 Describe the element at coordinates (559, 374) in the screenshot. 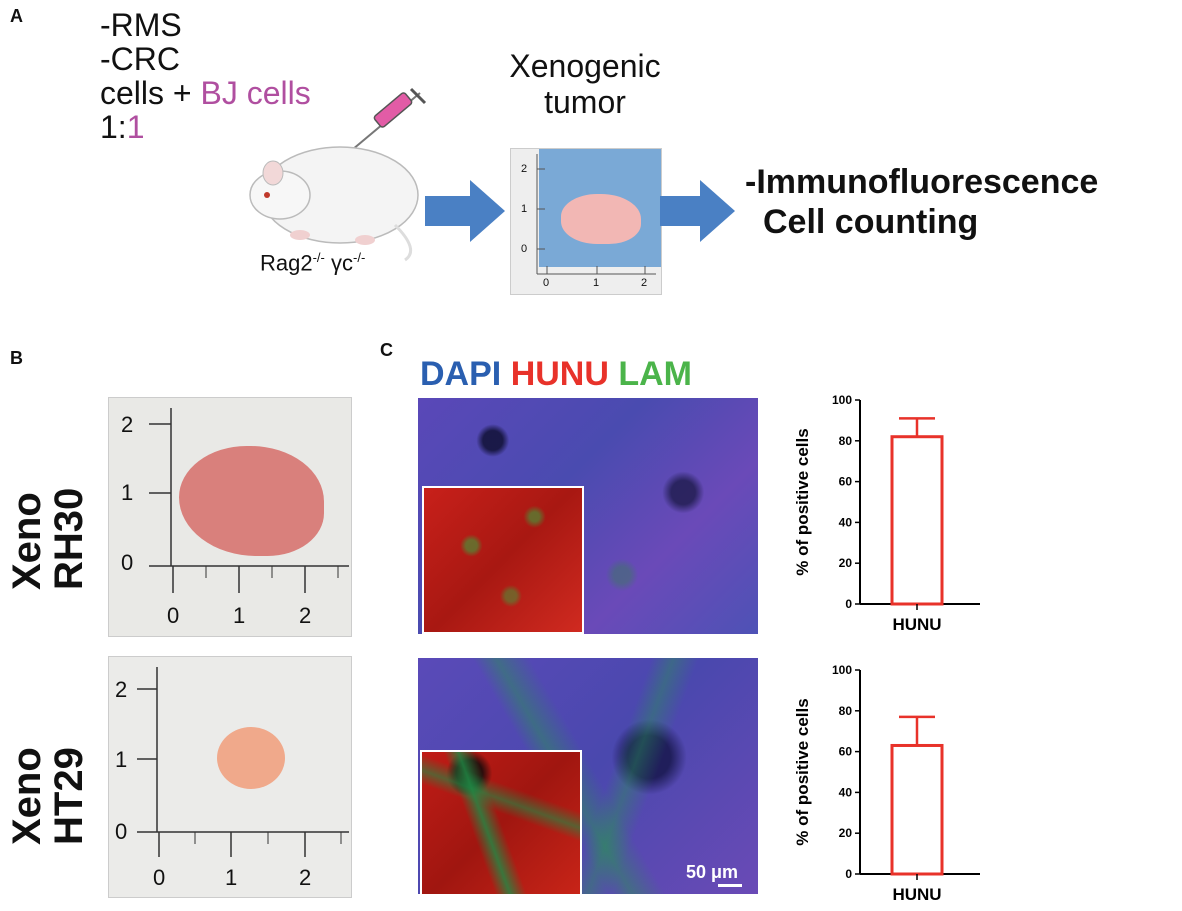

I see `stain-hunu: HUNU` at that location.